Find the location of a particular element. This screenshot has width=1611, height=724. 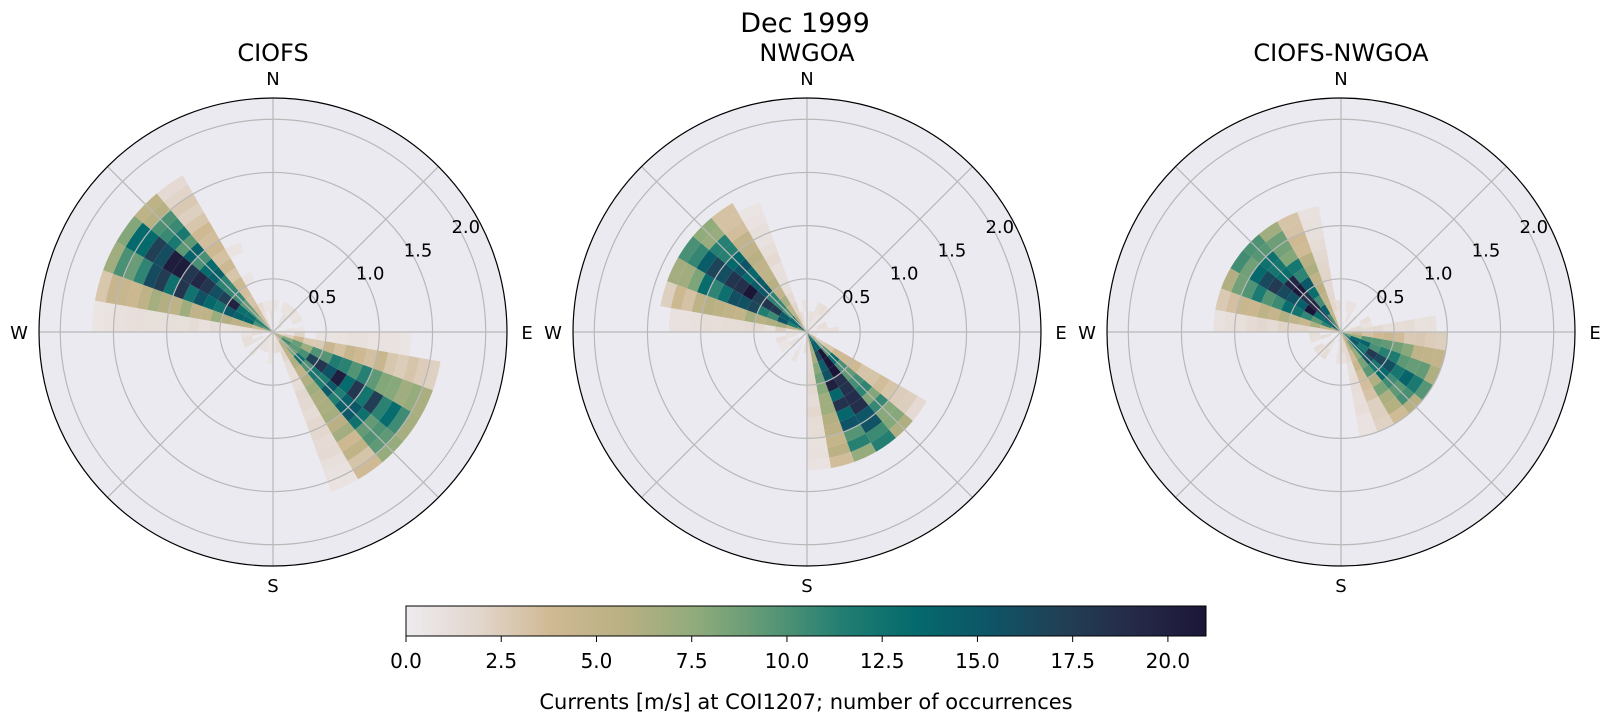

direction-label-e: E is located at coordinates (526, 333).